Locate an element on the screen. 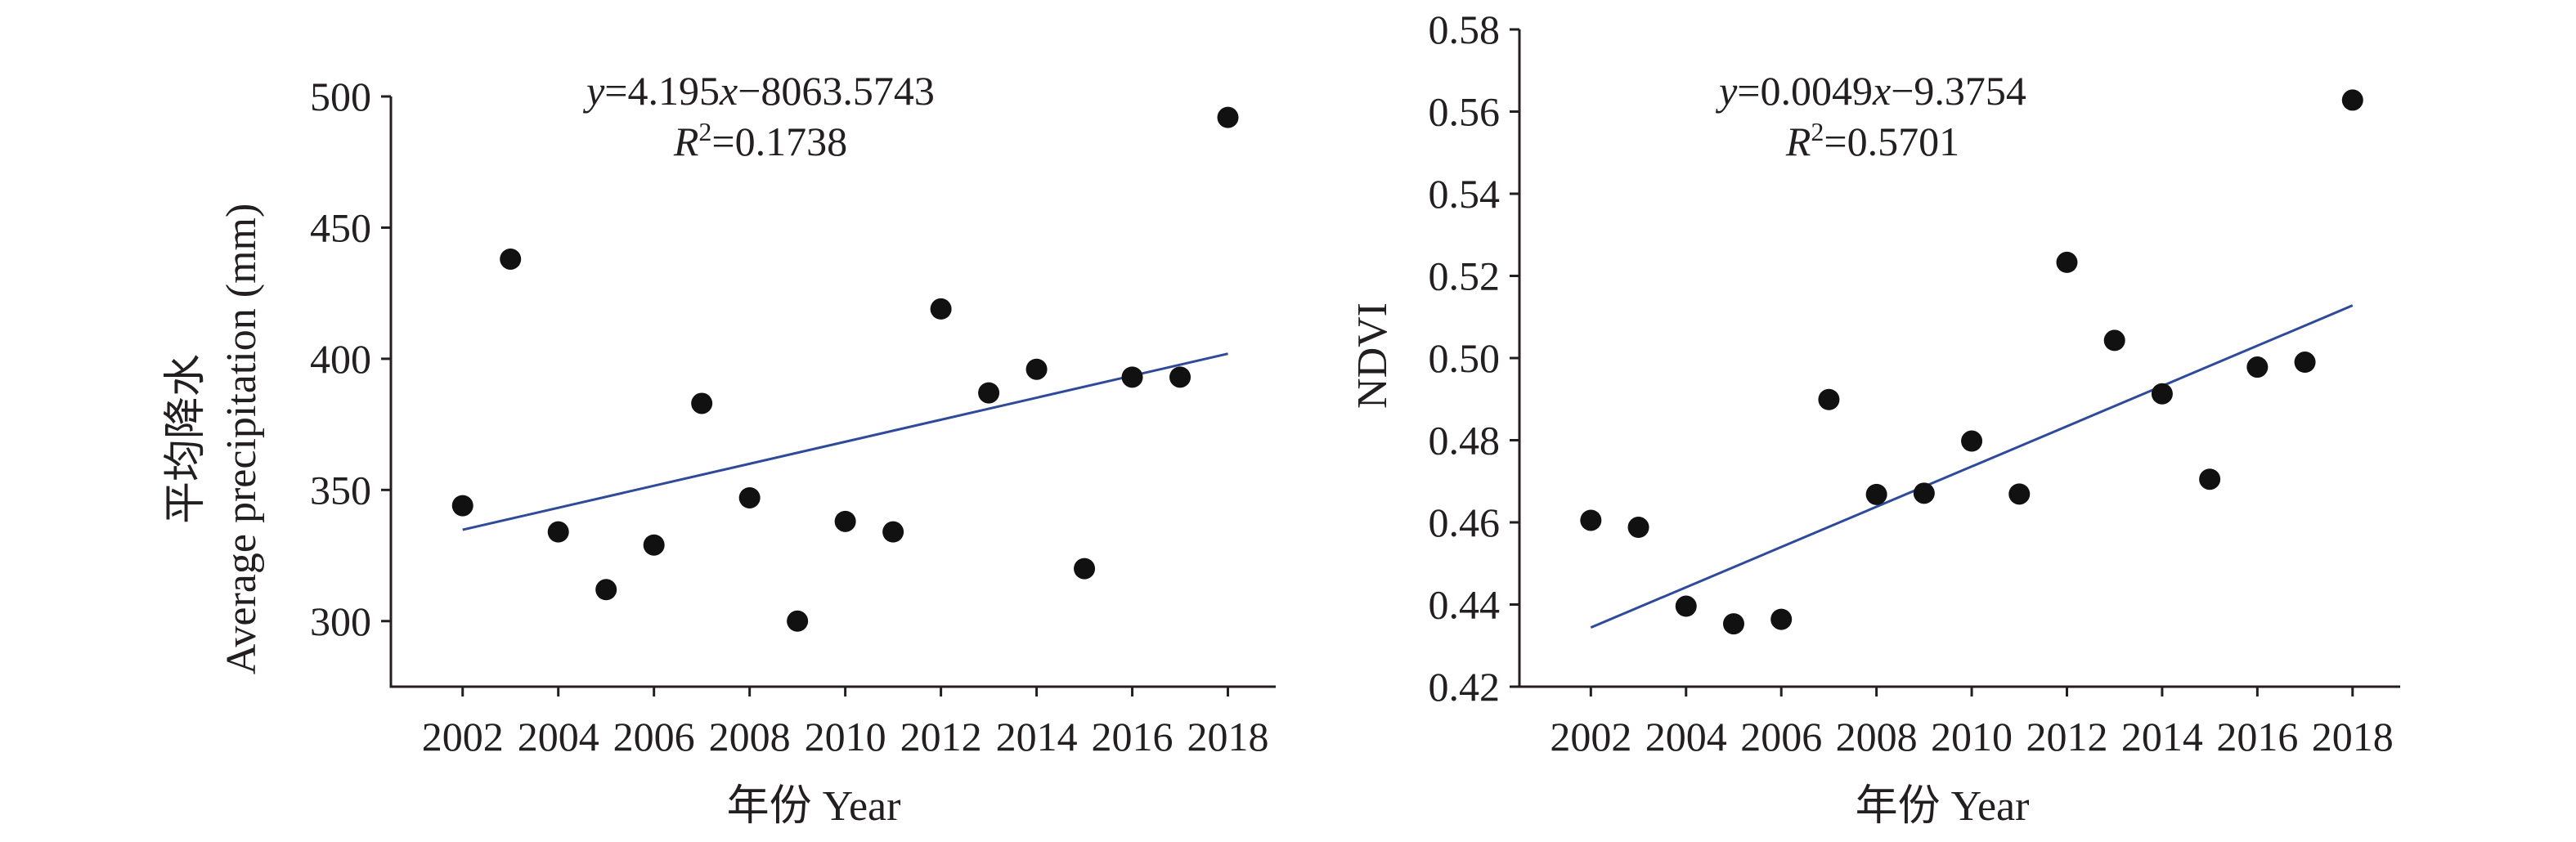 Image resolution: width=2576 pixels, height=842 pixels. y-tick-label: 0.44 is located at coordinates (1465, 605).